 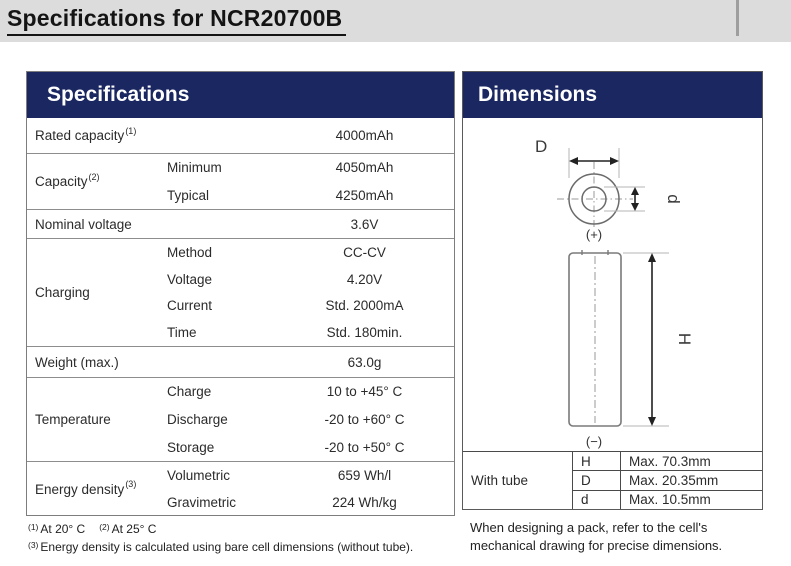 I want to click on dim-symbol: D, so click(x=597, y=480).